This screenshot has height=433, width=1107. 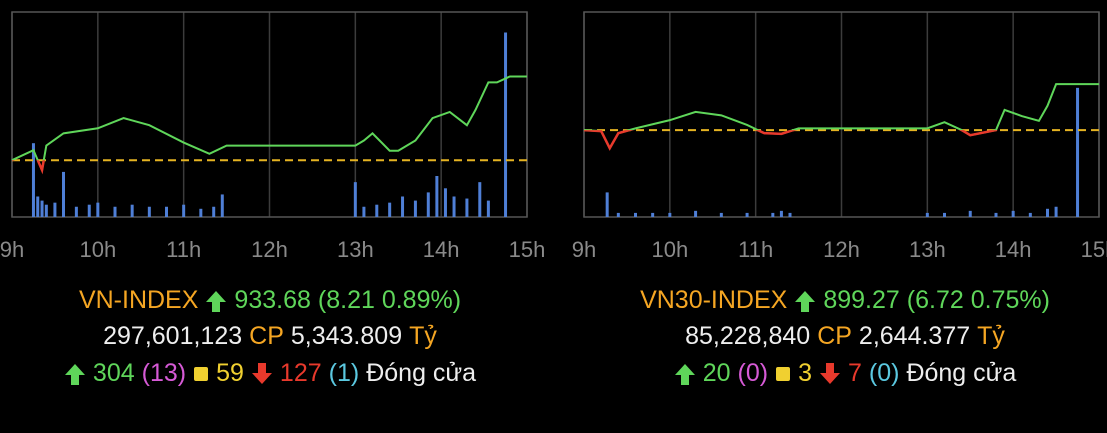 I want to click on advances: 20, so click(x=716, y=373).